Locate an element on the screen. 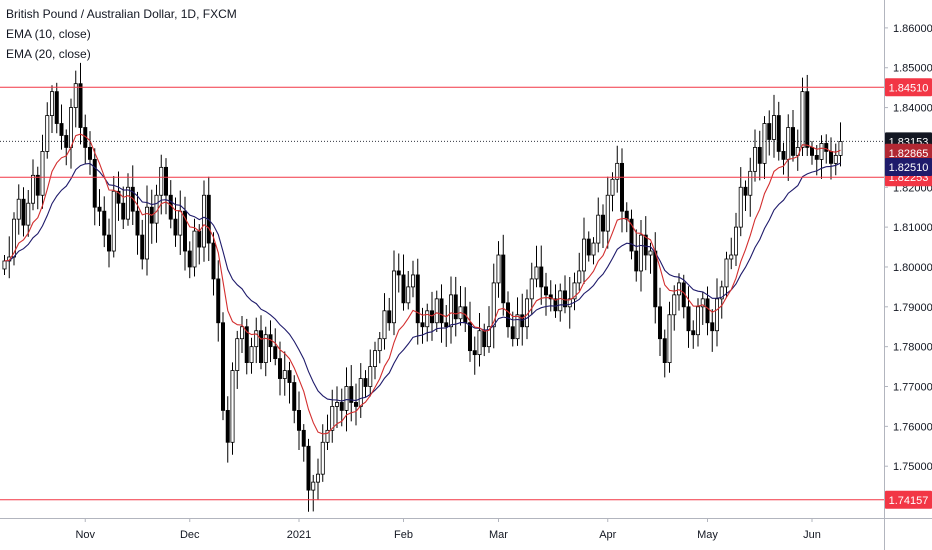 The image size is (932, 550). ema20-legend: EMA (20, close) is located at coordinates (48, 54).